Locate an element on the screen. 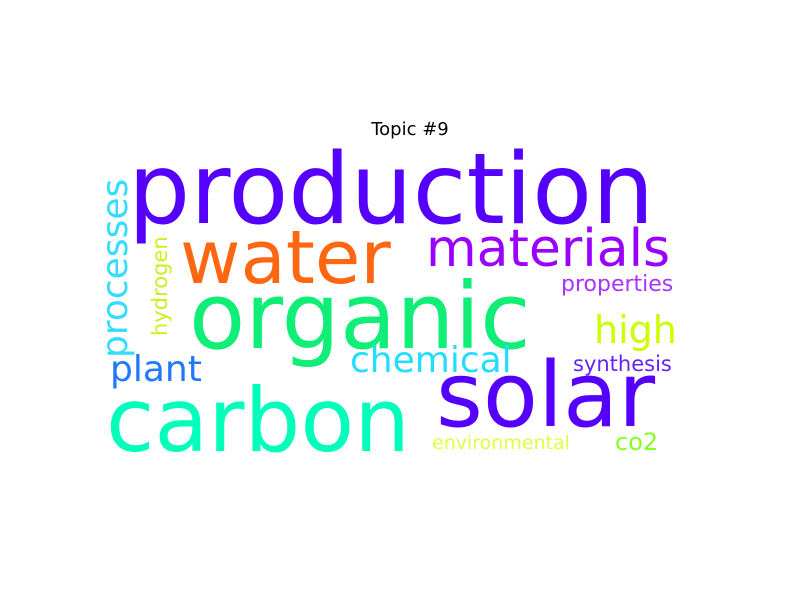 Image resolution: width=800 pixels, height=600 pixels. word-synthesis: synthesis is located at coordinates (622, 364).